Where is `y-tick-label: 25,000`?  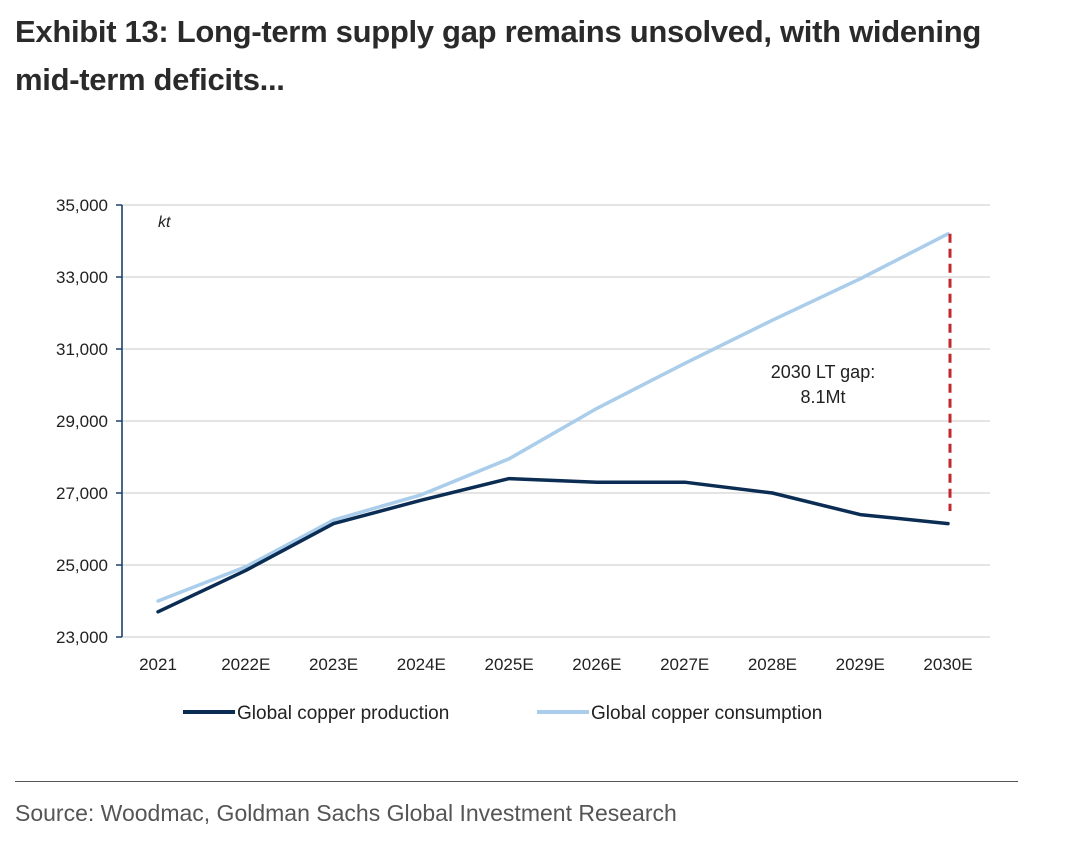 y-tick-label: 25,000 is located at coordinates (82, 565).